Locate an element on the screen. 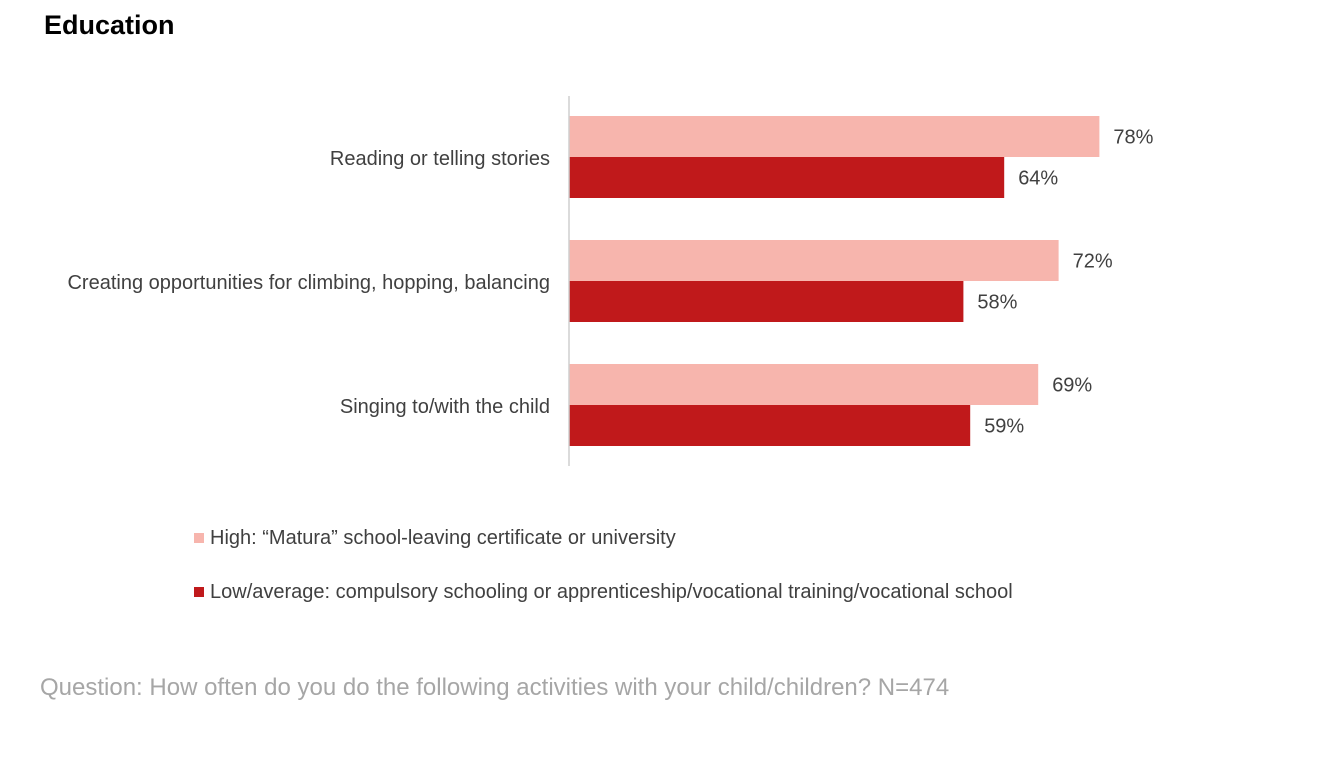 The image size is (1336, 768). data-label-high-2: 72% is located at coordinates (1093, 262).